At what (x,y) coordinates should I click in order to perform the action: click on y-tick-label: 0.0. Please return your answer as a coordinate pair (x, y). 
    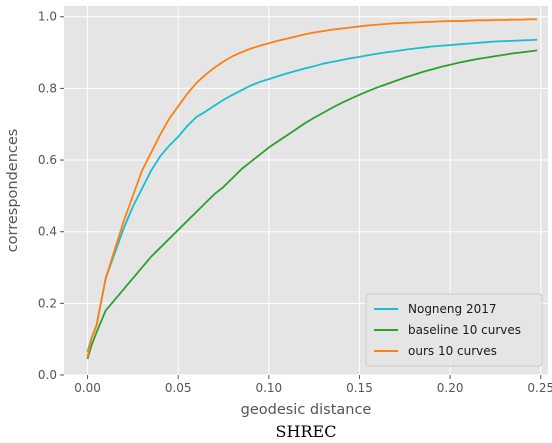
    Looking at the image, I should click on (47, 375).